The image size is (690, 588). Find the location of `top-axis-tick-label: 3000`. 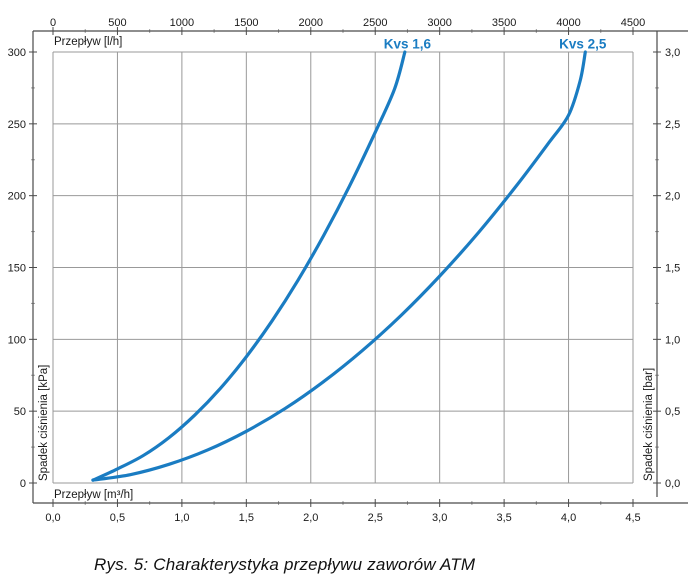

top-axis-tick-label: 3000 is located at coordinates (439, 23).